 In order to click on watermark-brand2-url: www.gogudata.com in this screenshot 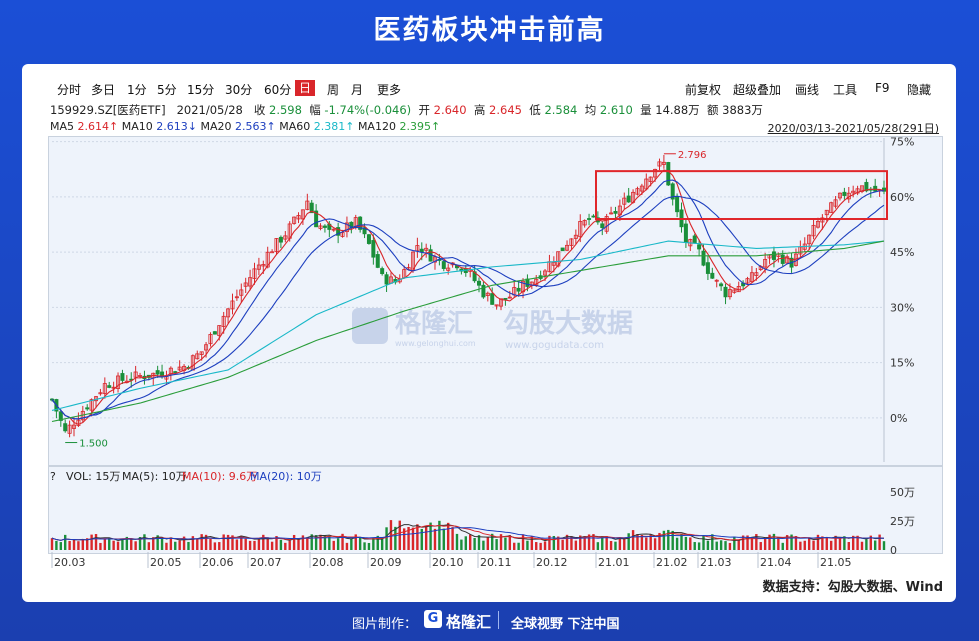, I will do `click(554, 345)`.